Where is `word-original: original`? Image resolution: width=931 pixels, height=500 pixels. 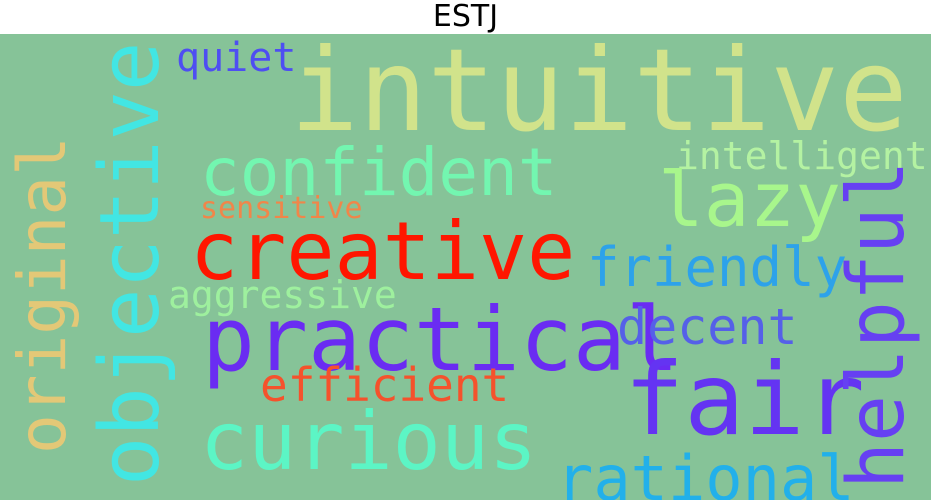 word-original: original is located at coordinates (42, 295).